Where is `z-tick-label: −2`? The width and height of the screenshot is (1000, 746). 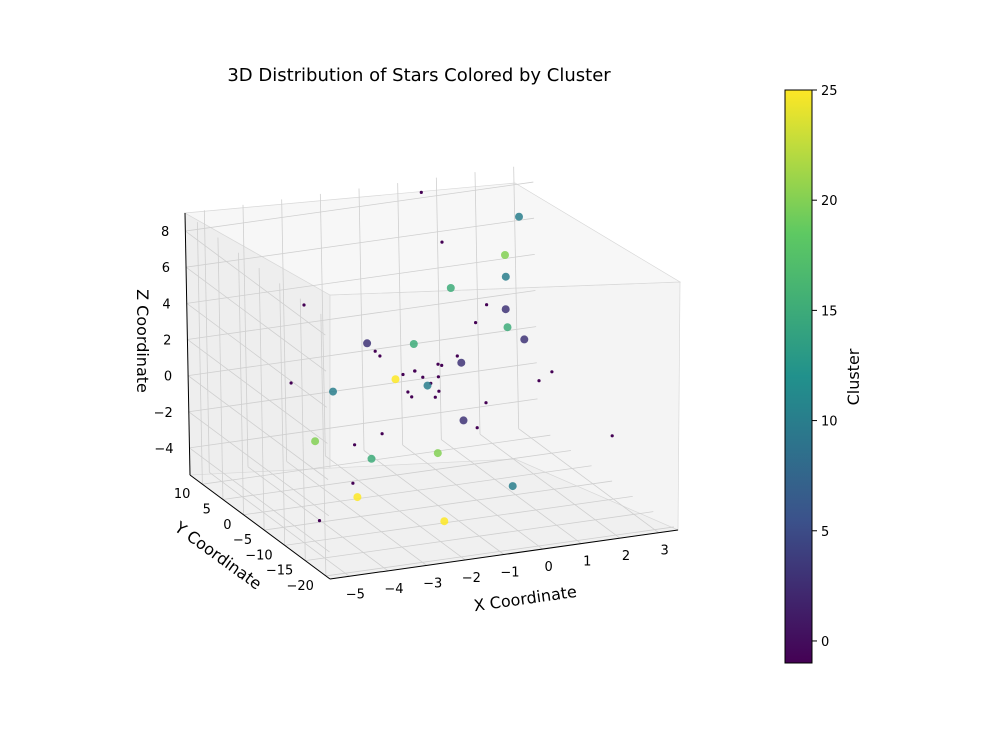
z-tick-label: −2 is located at coordinates (163, 413).